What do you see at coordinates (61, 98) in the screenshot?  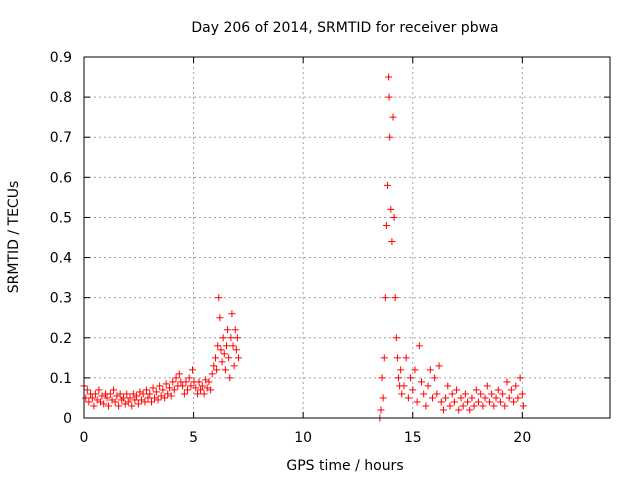 I see `y-tick-label: 0.8` at bounding box center [61, 98].